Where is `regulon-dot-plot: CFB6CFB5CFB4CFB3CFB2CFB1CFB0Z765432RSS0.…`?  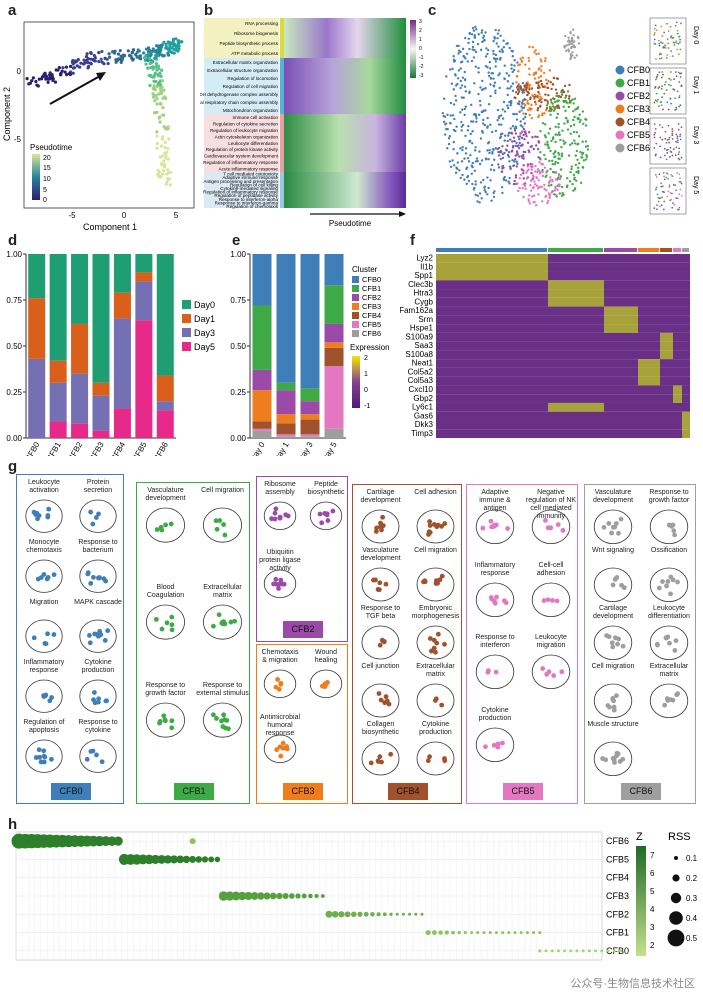
regulon-dot-plot: CFB6CFB5CFB4CFB3CFB2CFB1CFB0Z765432RSS0.… is located at coordinates (354, 896).